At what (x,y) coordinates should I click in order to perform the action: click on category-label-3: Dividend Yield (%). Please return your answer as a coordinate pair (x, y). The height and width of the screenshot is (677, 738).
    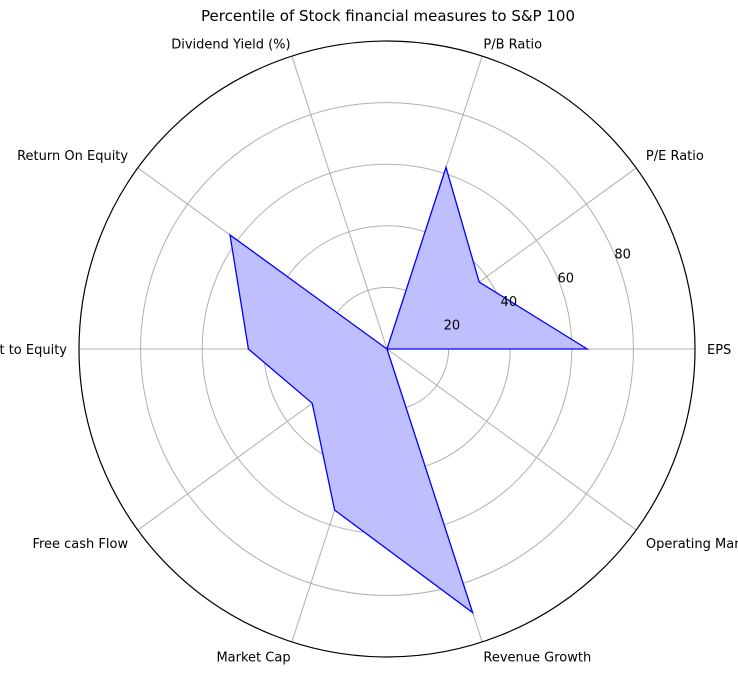
    Looking at the image, I should click on (230, 44).